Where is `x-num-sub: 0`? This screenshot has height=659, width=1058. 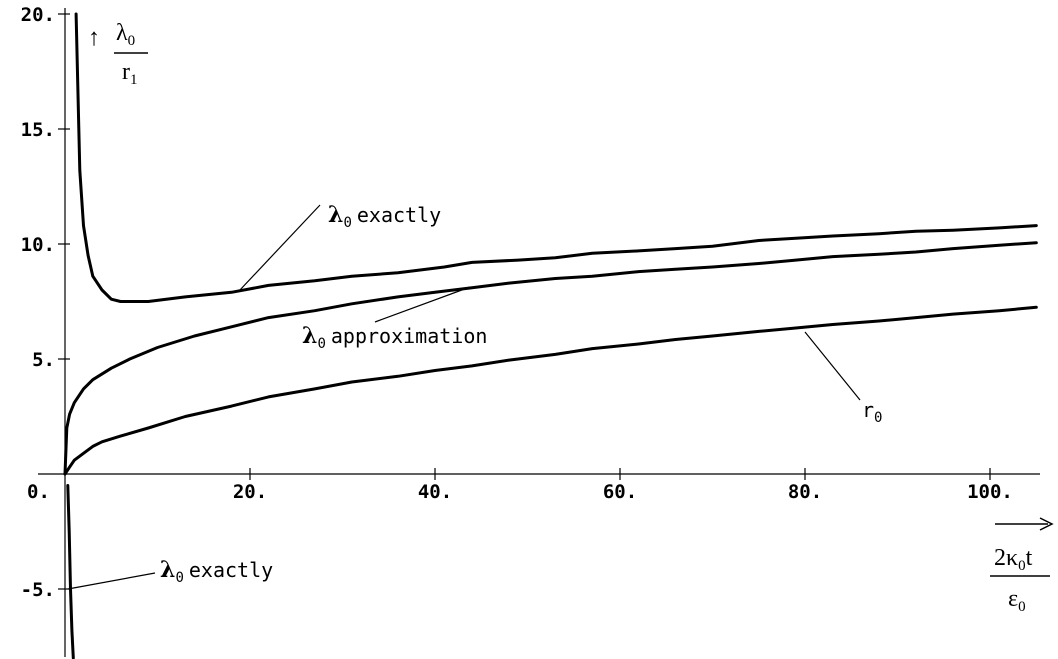 x-num-sub: 0 is located at coordinates (1022, 566).